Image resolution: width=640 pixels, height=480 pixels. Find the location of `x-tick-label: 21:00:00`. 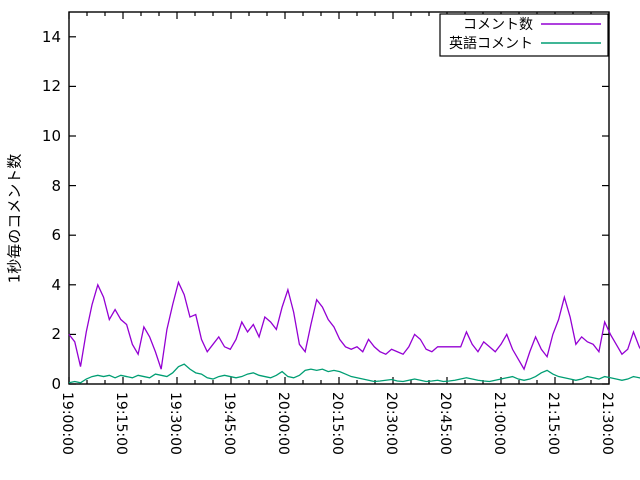

x-tick-label: 21:00:00 is located at coordinates (499, 423).